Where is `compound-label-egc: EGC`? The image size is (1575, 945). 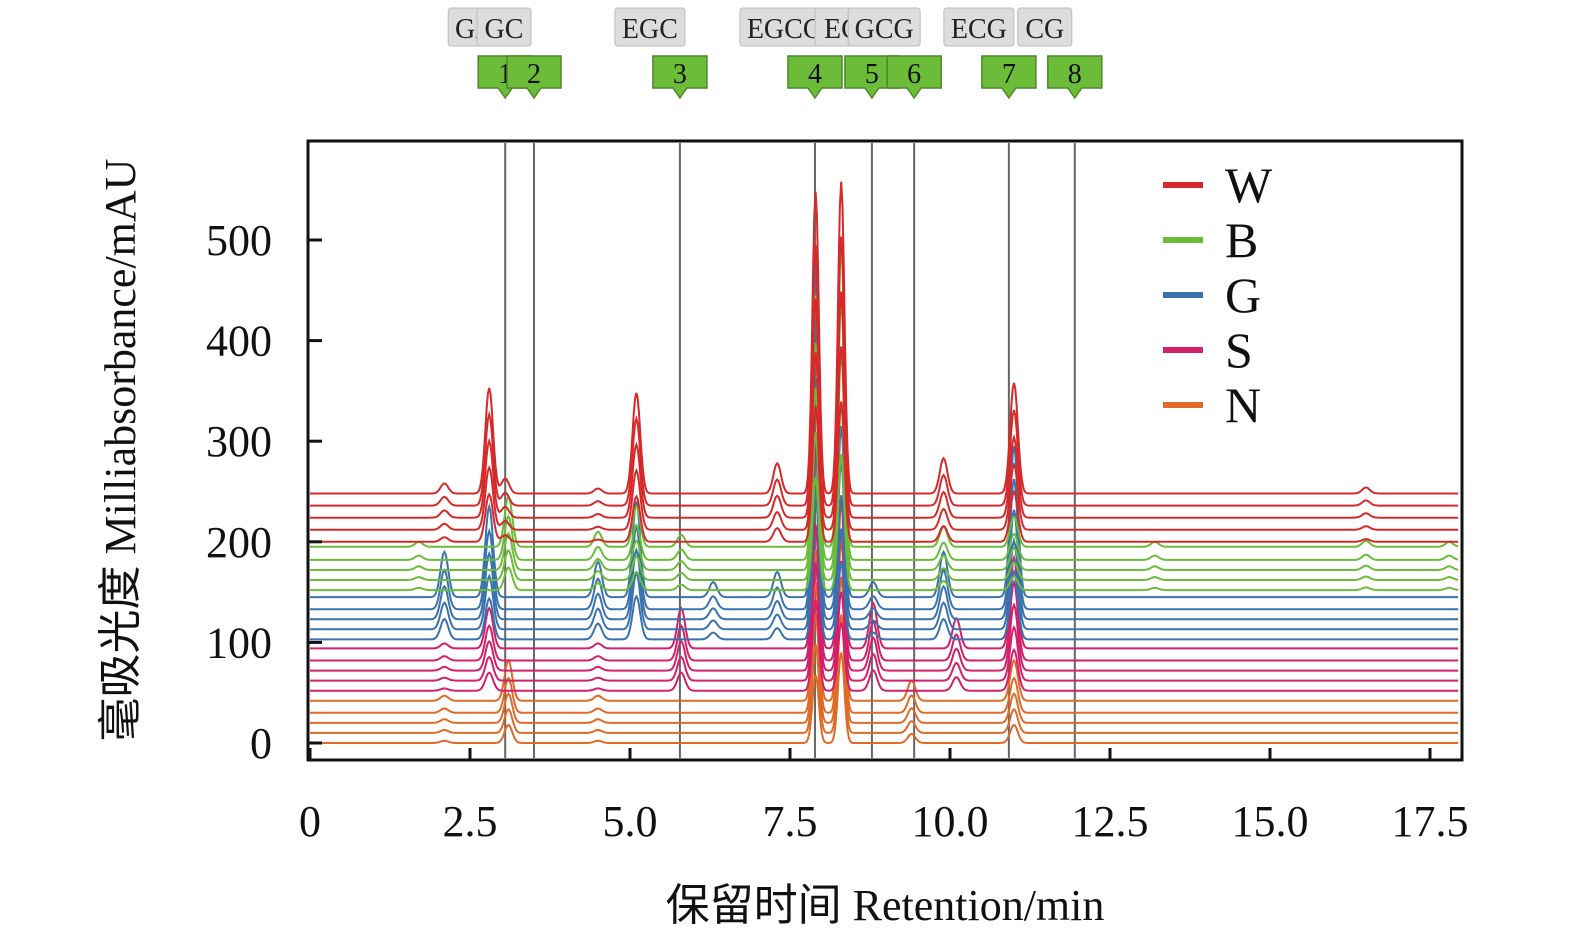 compound-label-egc: EGC is located at coordinates (650, 27).